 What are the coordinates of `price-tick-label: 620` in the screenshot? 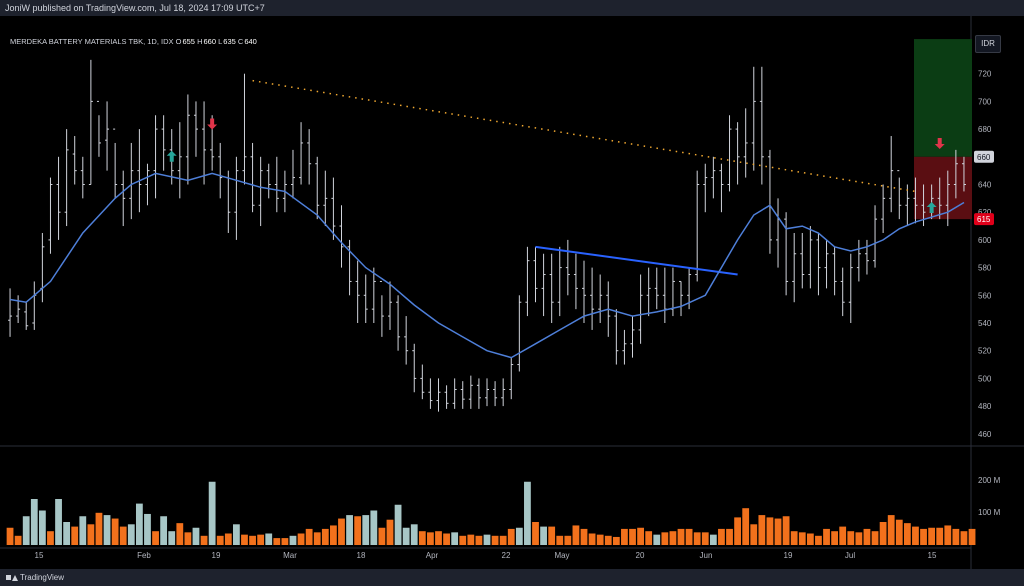 It's located at (985, 212).